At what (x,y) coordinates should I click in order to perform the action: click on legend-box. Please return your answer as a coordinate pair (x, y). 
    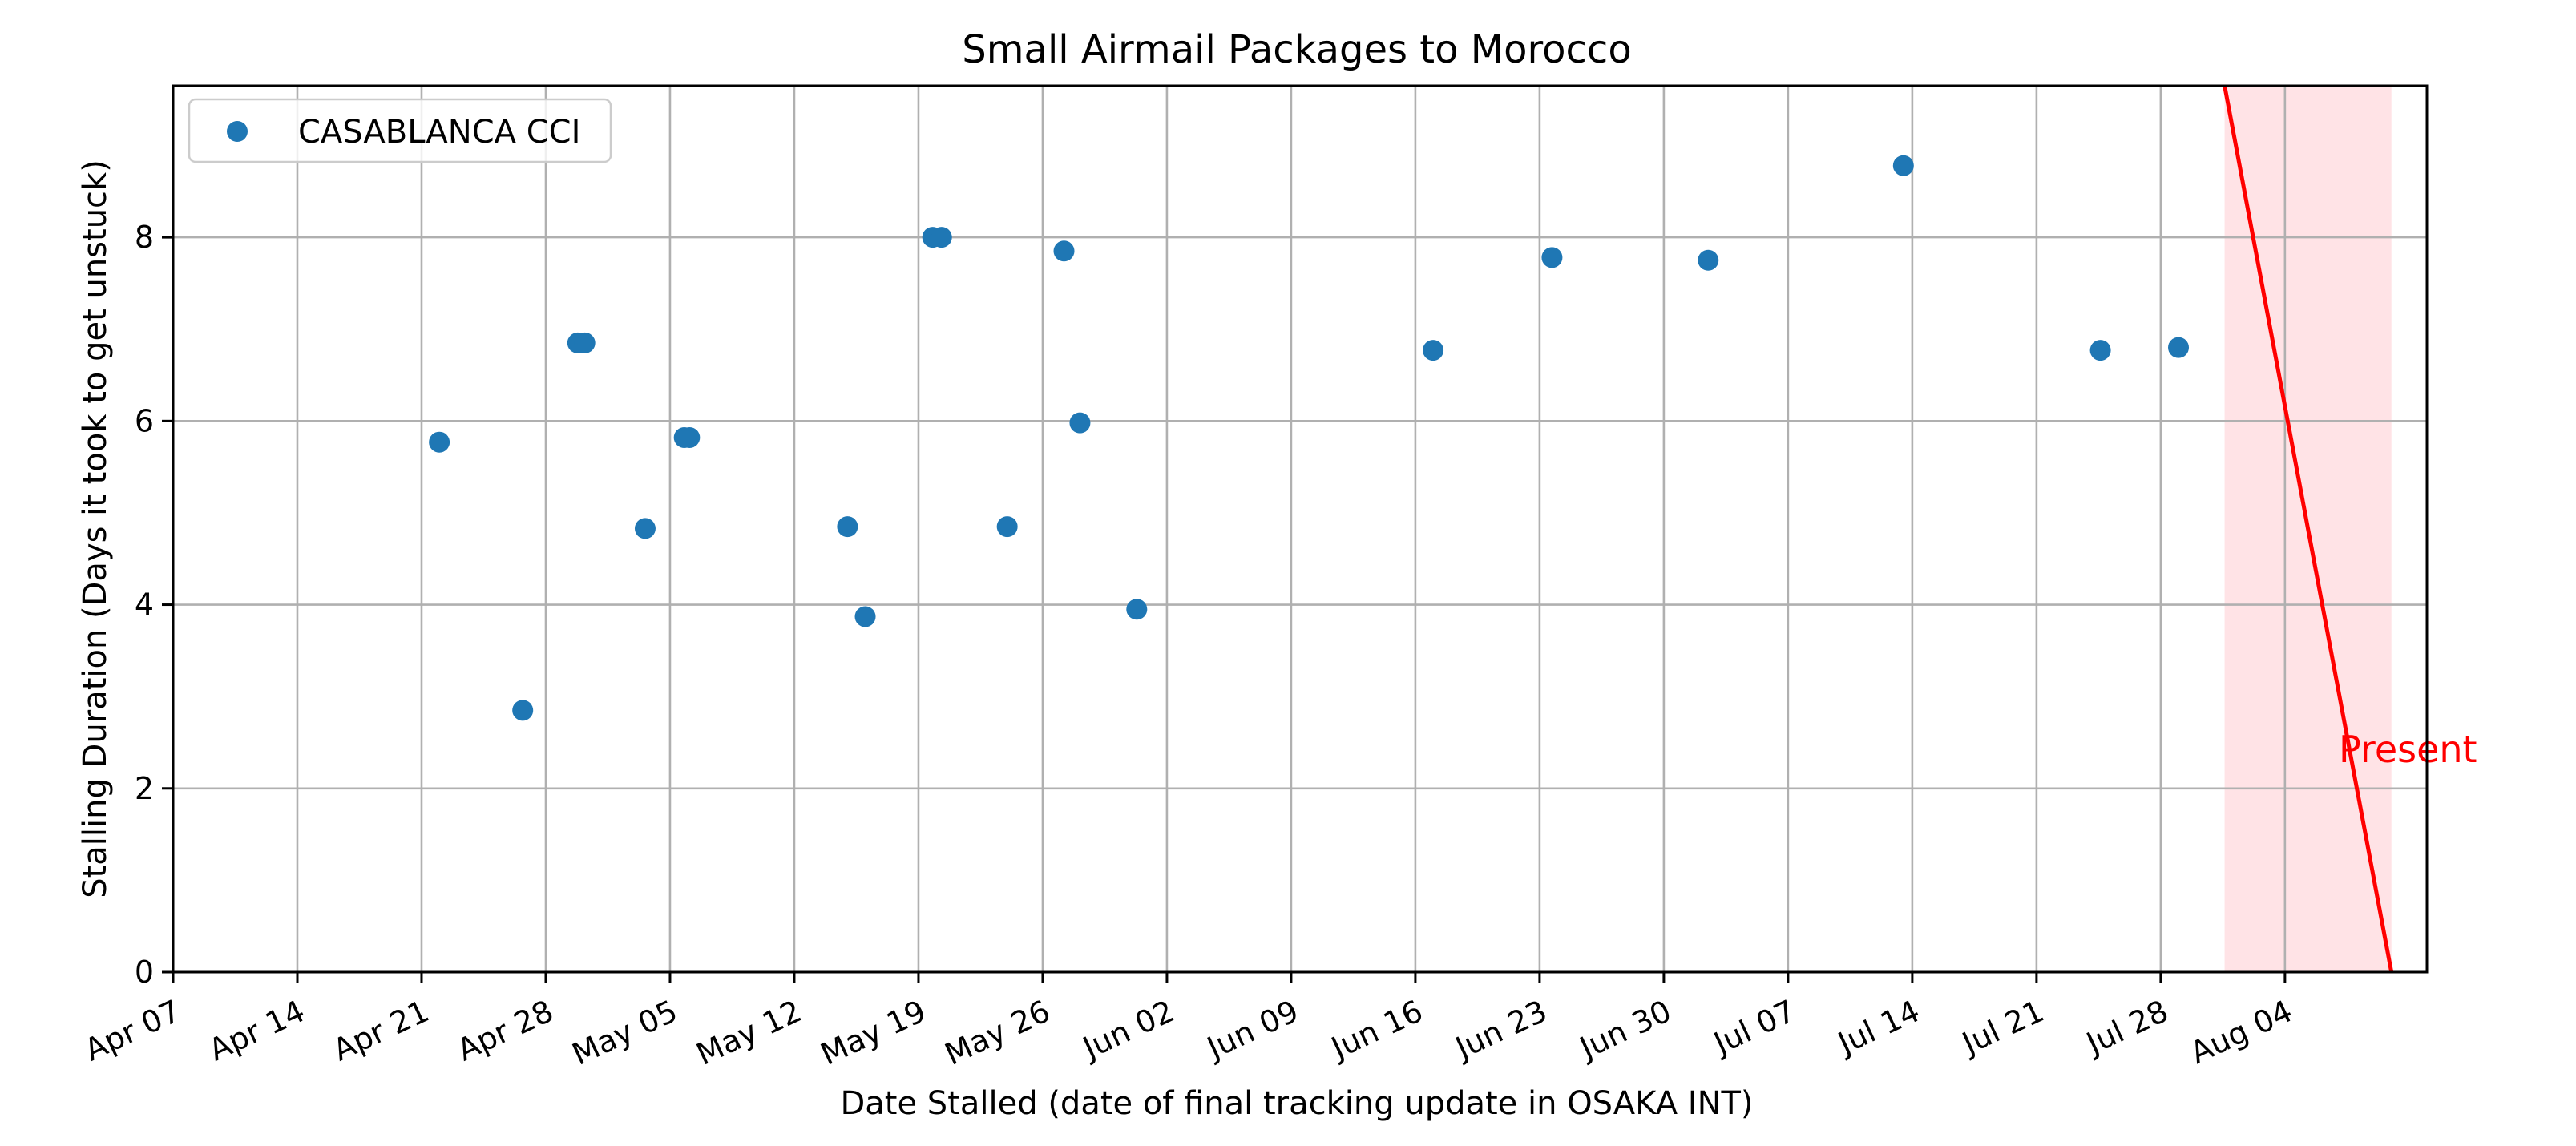
    Looking at the image, I should click on (400, 131).